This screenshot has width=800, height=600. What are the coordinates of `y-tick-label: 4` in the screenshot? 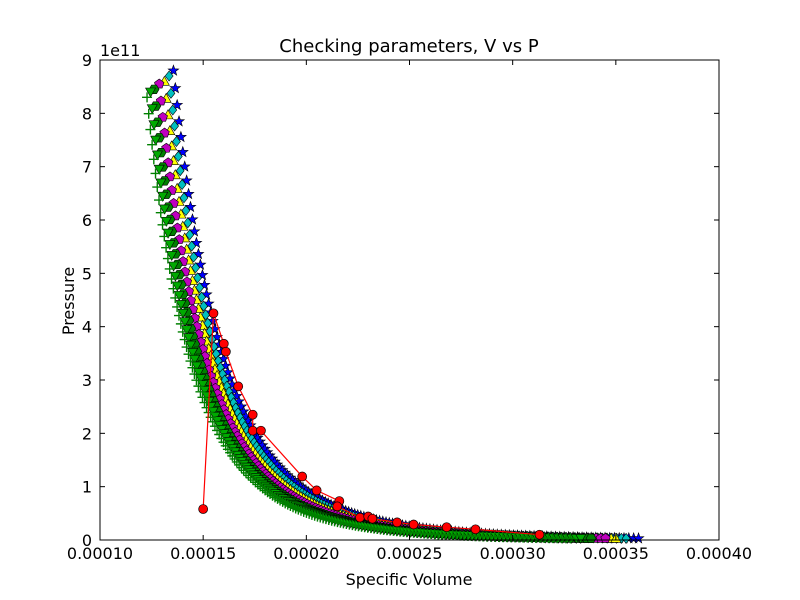 It's located at (87, 327).